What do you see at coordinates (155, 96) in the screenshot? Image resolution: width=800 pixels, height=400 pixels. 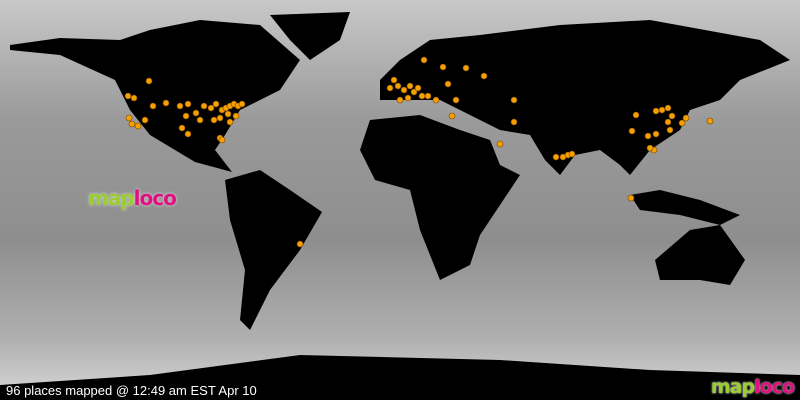 I see `north-america` at bounding box center [155, 96].